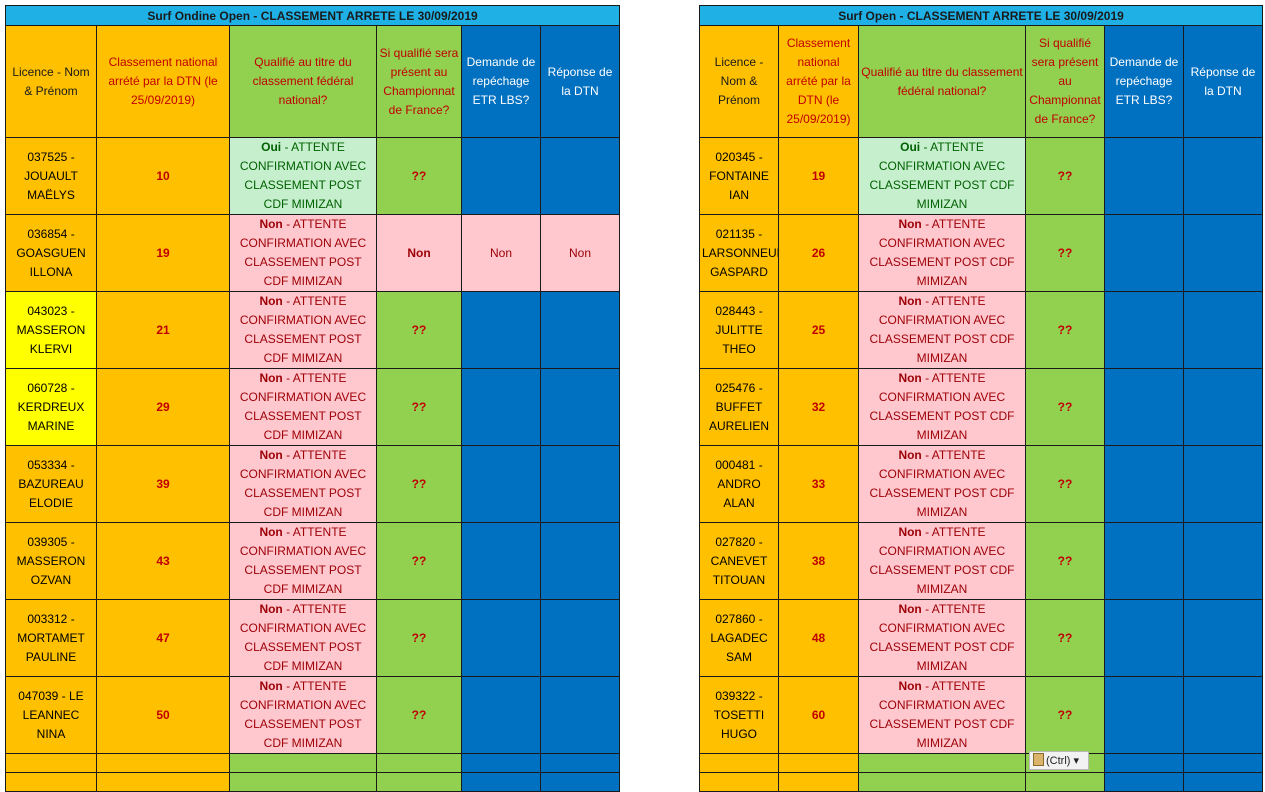  What do you see at coordinates (739, 330) in the screenshot?
I see `licence-cell: 028443 - JULITTE THEO` at bounding box center [739, 330].